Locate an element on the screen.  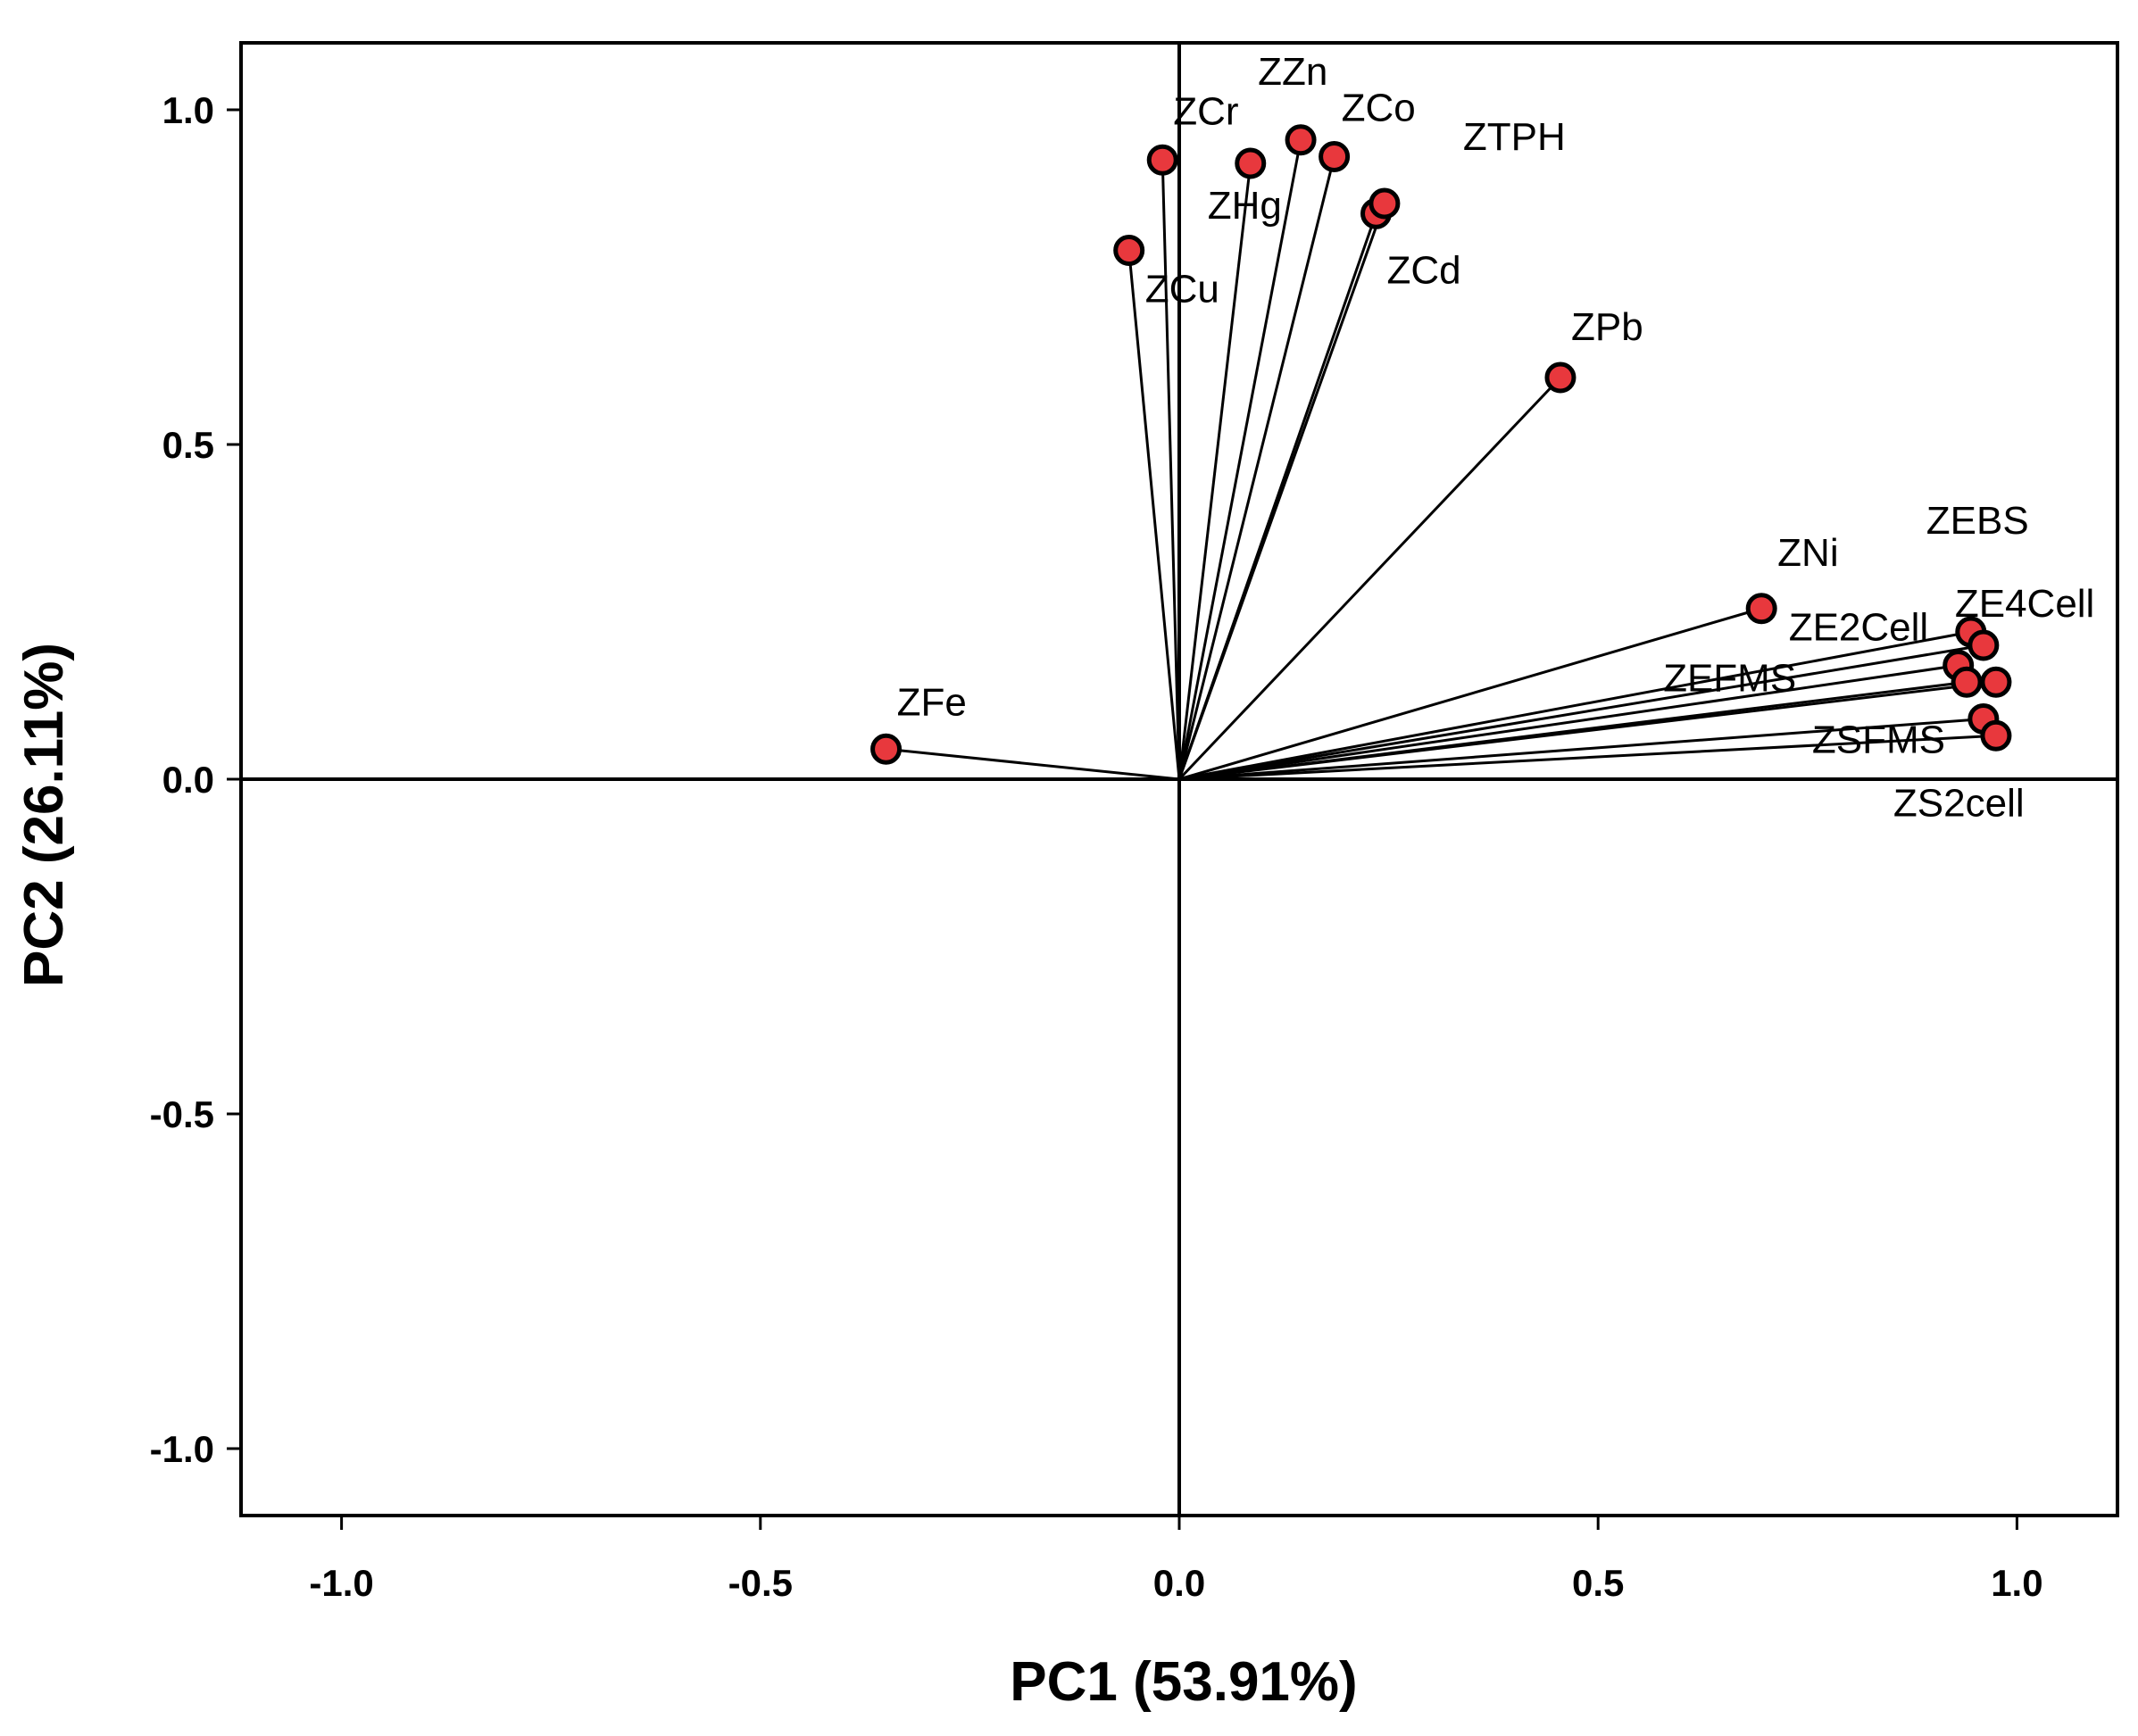
y-tick-label: 0.0 is located at coordinates (188, 780).